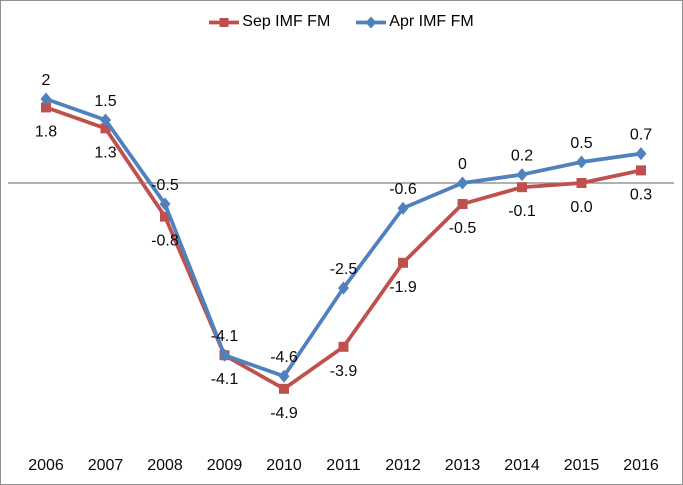 The height and width of the screenshot is (485, 683). What do you see at coordinates (403, 287) in the screenshot?
I see `data-label: -1.9` at bounding box center [403, 287].